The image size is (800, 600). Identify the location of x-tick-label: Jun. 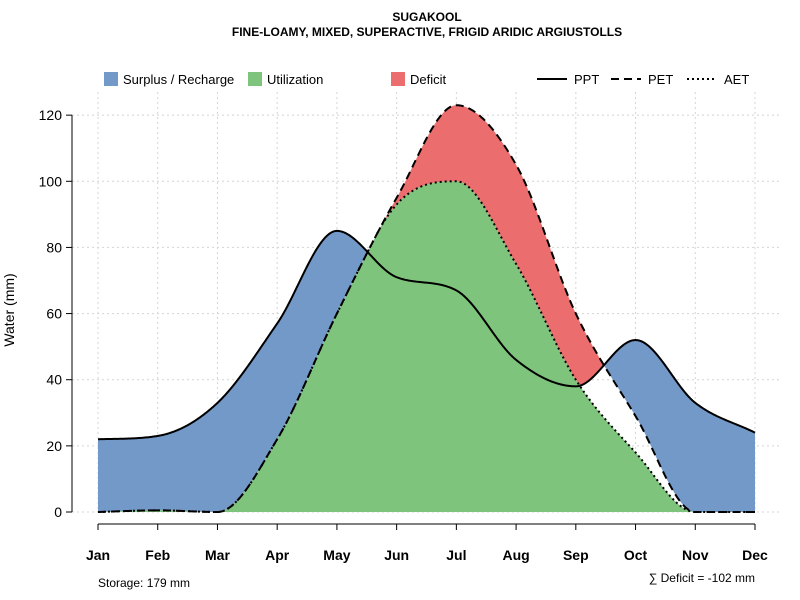
(396, 555).